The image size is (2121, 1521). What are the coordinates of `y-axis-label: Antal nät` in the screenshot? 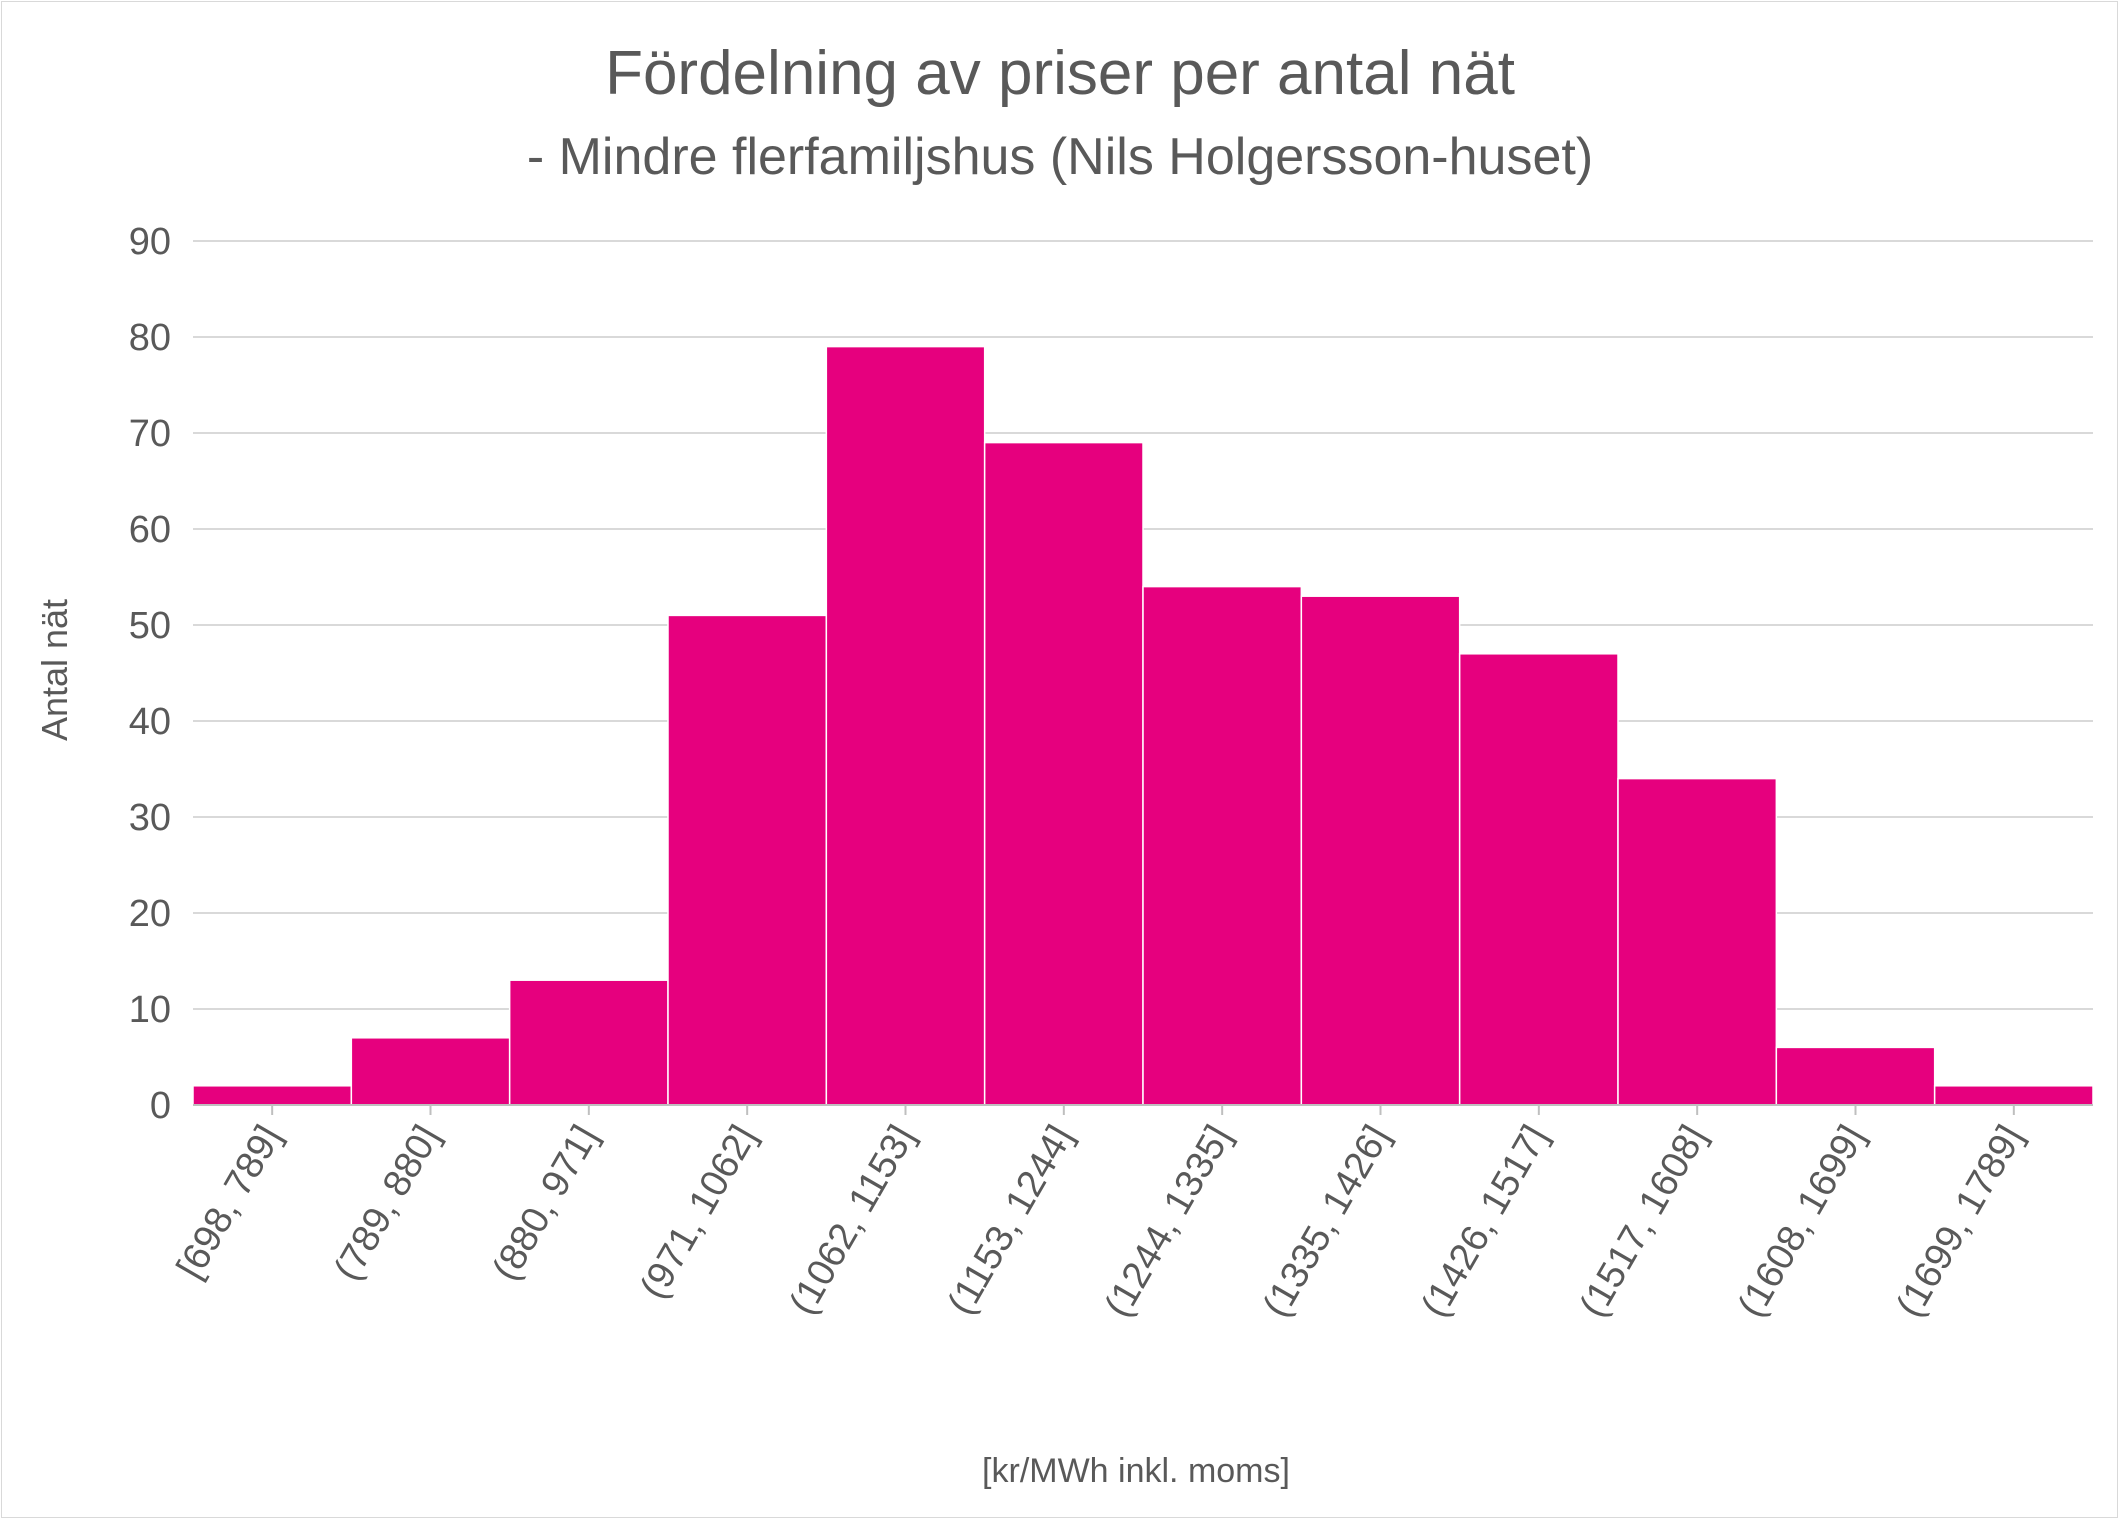 It's located at (54, 670).